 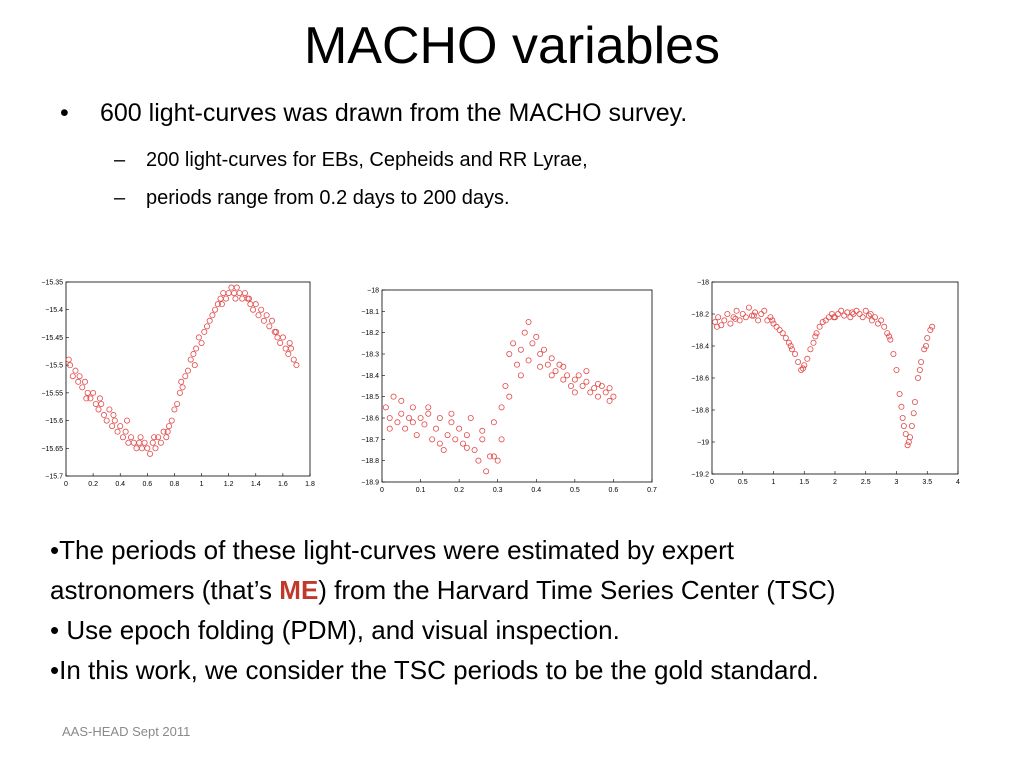 I want to click on x-tick-label: 2.5, so click(x=866, y=482).